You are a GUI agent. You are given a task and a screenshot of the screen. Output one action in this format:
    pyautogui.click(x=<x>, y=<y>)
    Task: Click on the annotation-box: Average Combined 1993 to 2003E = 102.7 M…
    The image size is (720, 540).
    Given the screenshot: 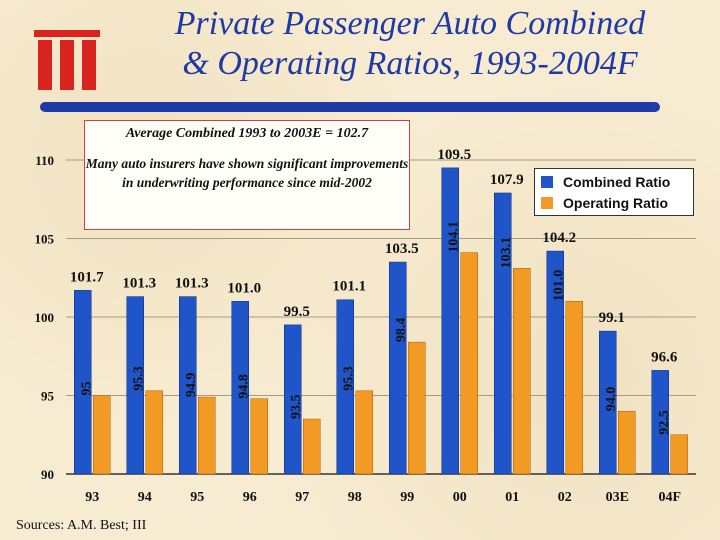 What is the action you would take?
    pyautogui.click(x=247, y=175)
    